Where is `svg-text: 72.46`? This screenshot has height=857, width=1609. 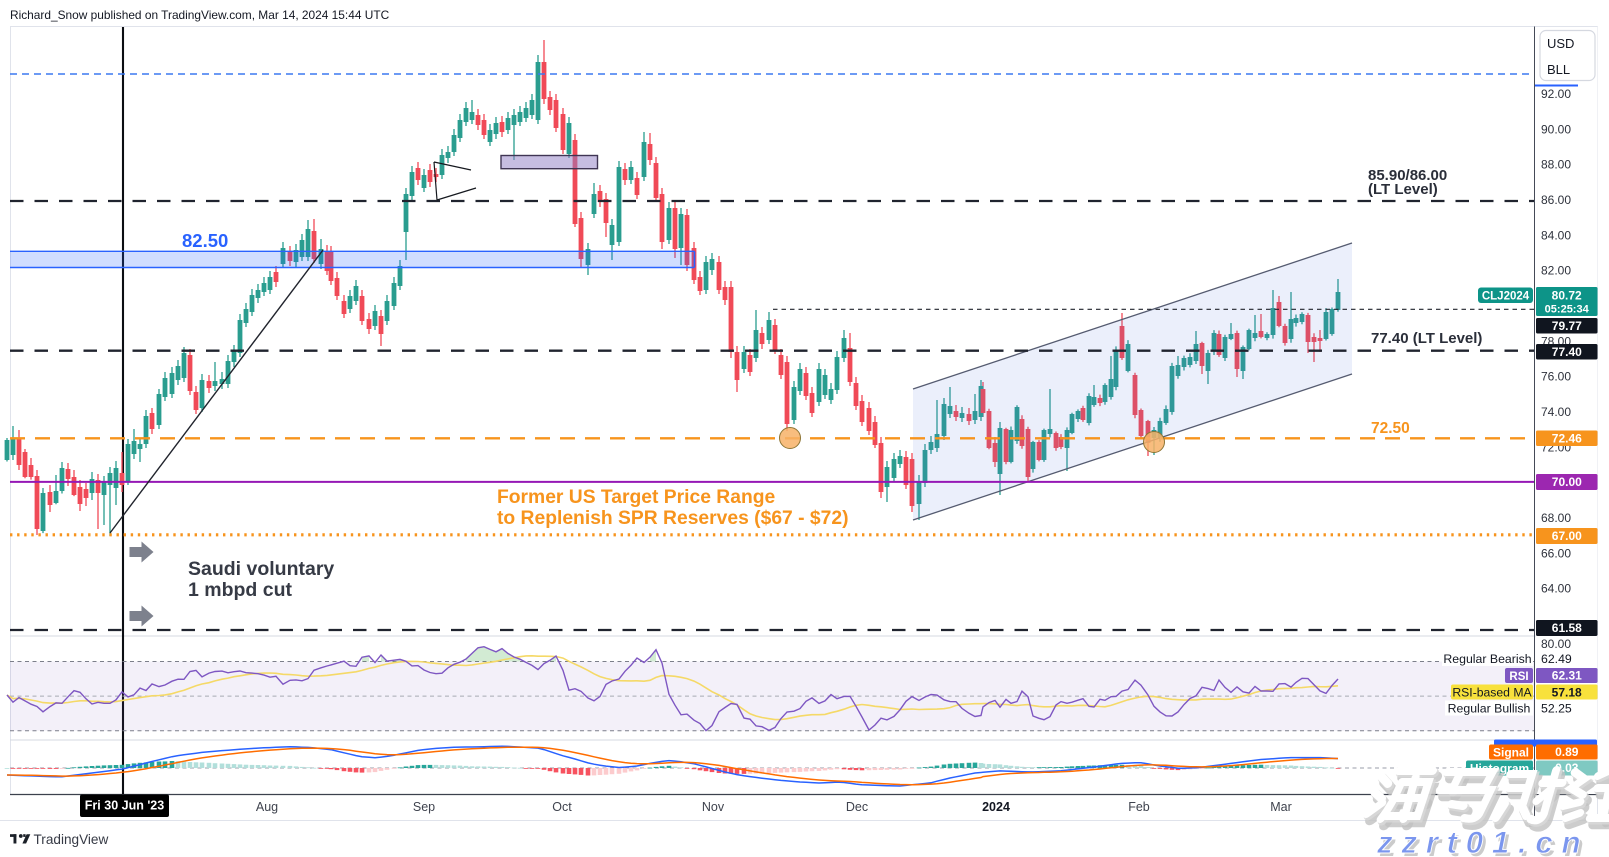
svg-text: 72.46 is located at coordinates (1567, 438).